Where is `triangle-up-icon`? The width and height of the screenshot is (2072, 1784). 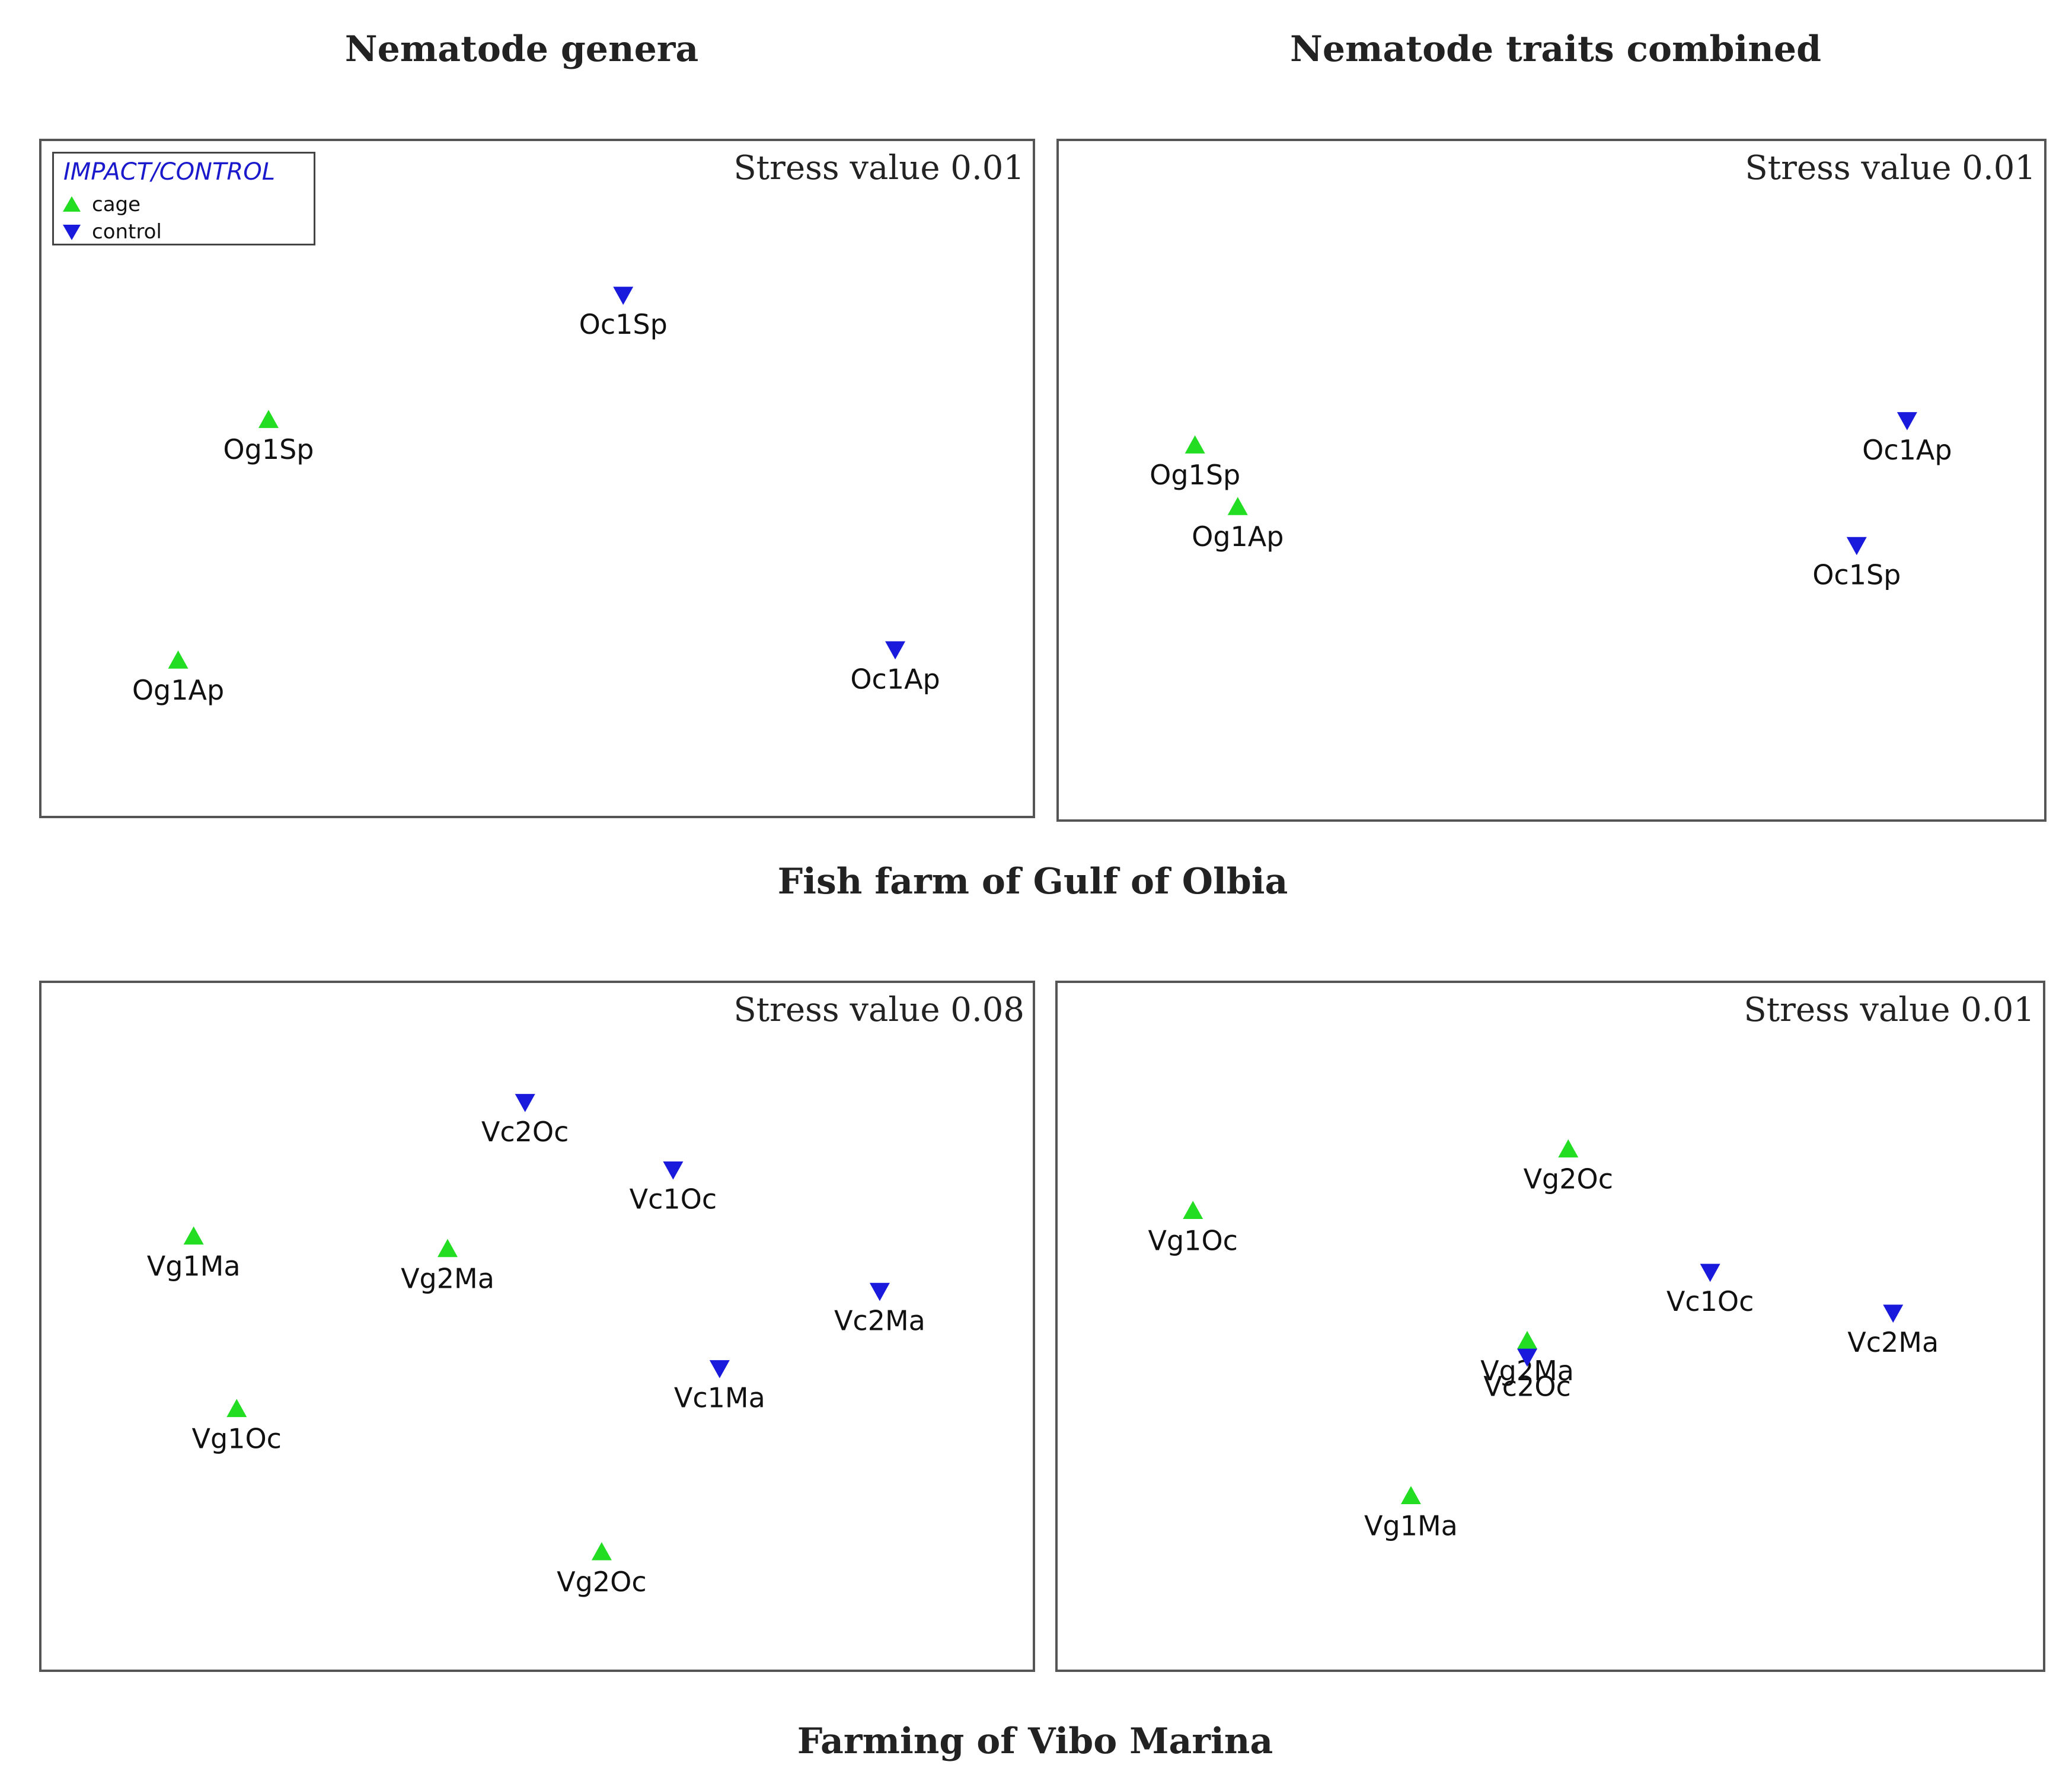
triangle-up-icon is located at coordinates (72, 204).